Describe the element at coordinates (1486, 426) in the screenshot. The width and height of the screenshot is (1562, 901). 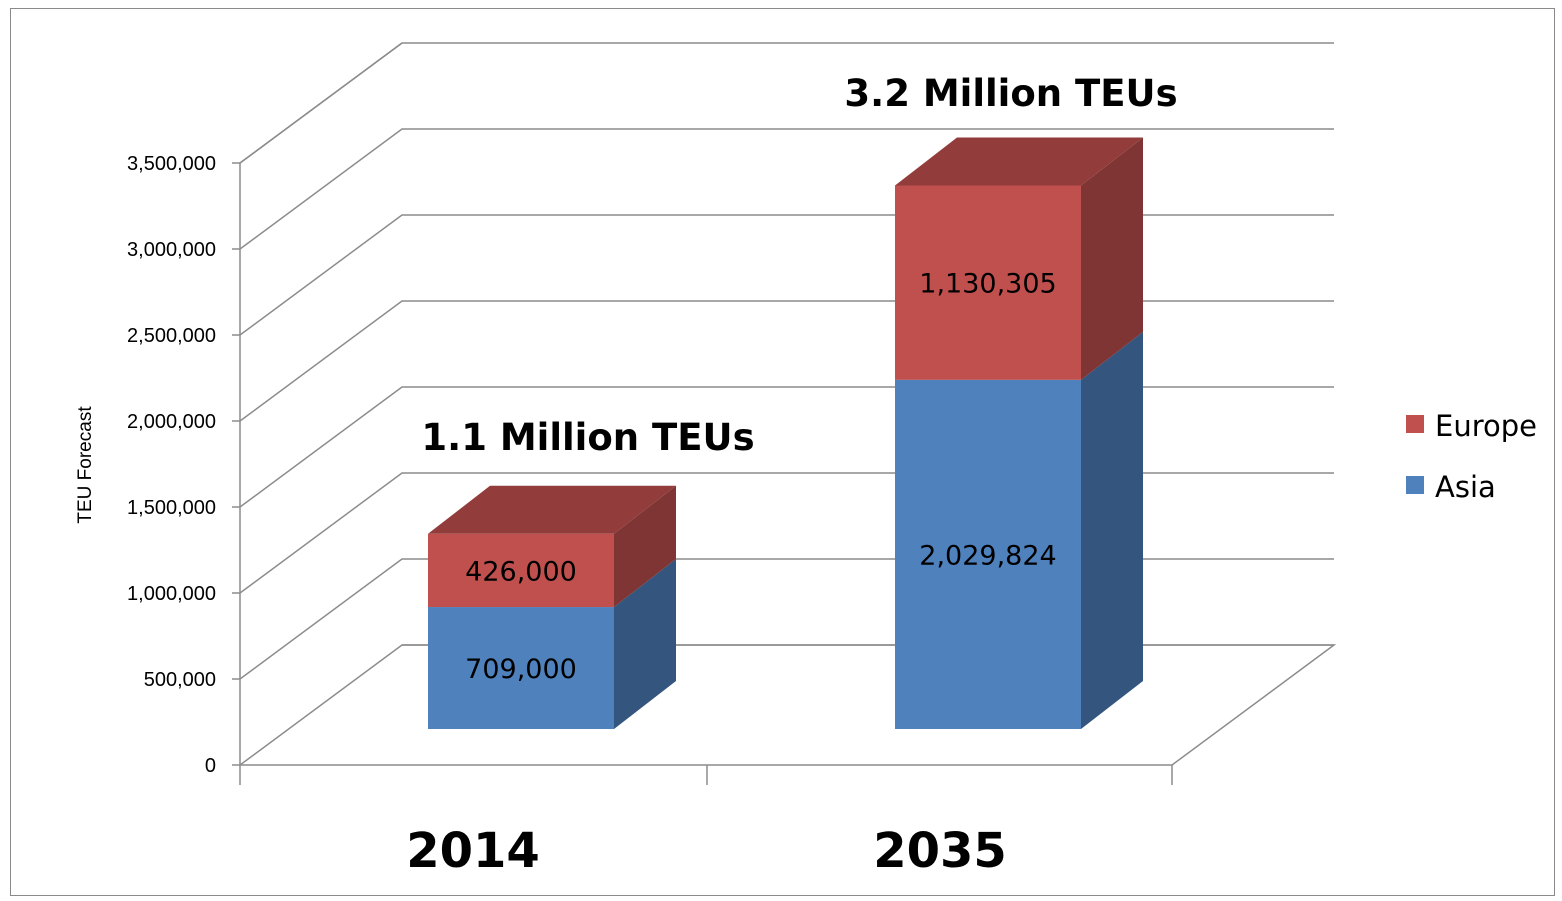
I see `legend-label-europe: Europe` at that location.